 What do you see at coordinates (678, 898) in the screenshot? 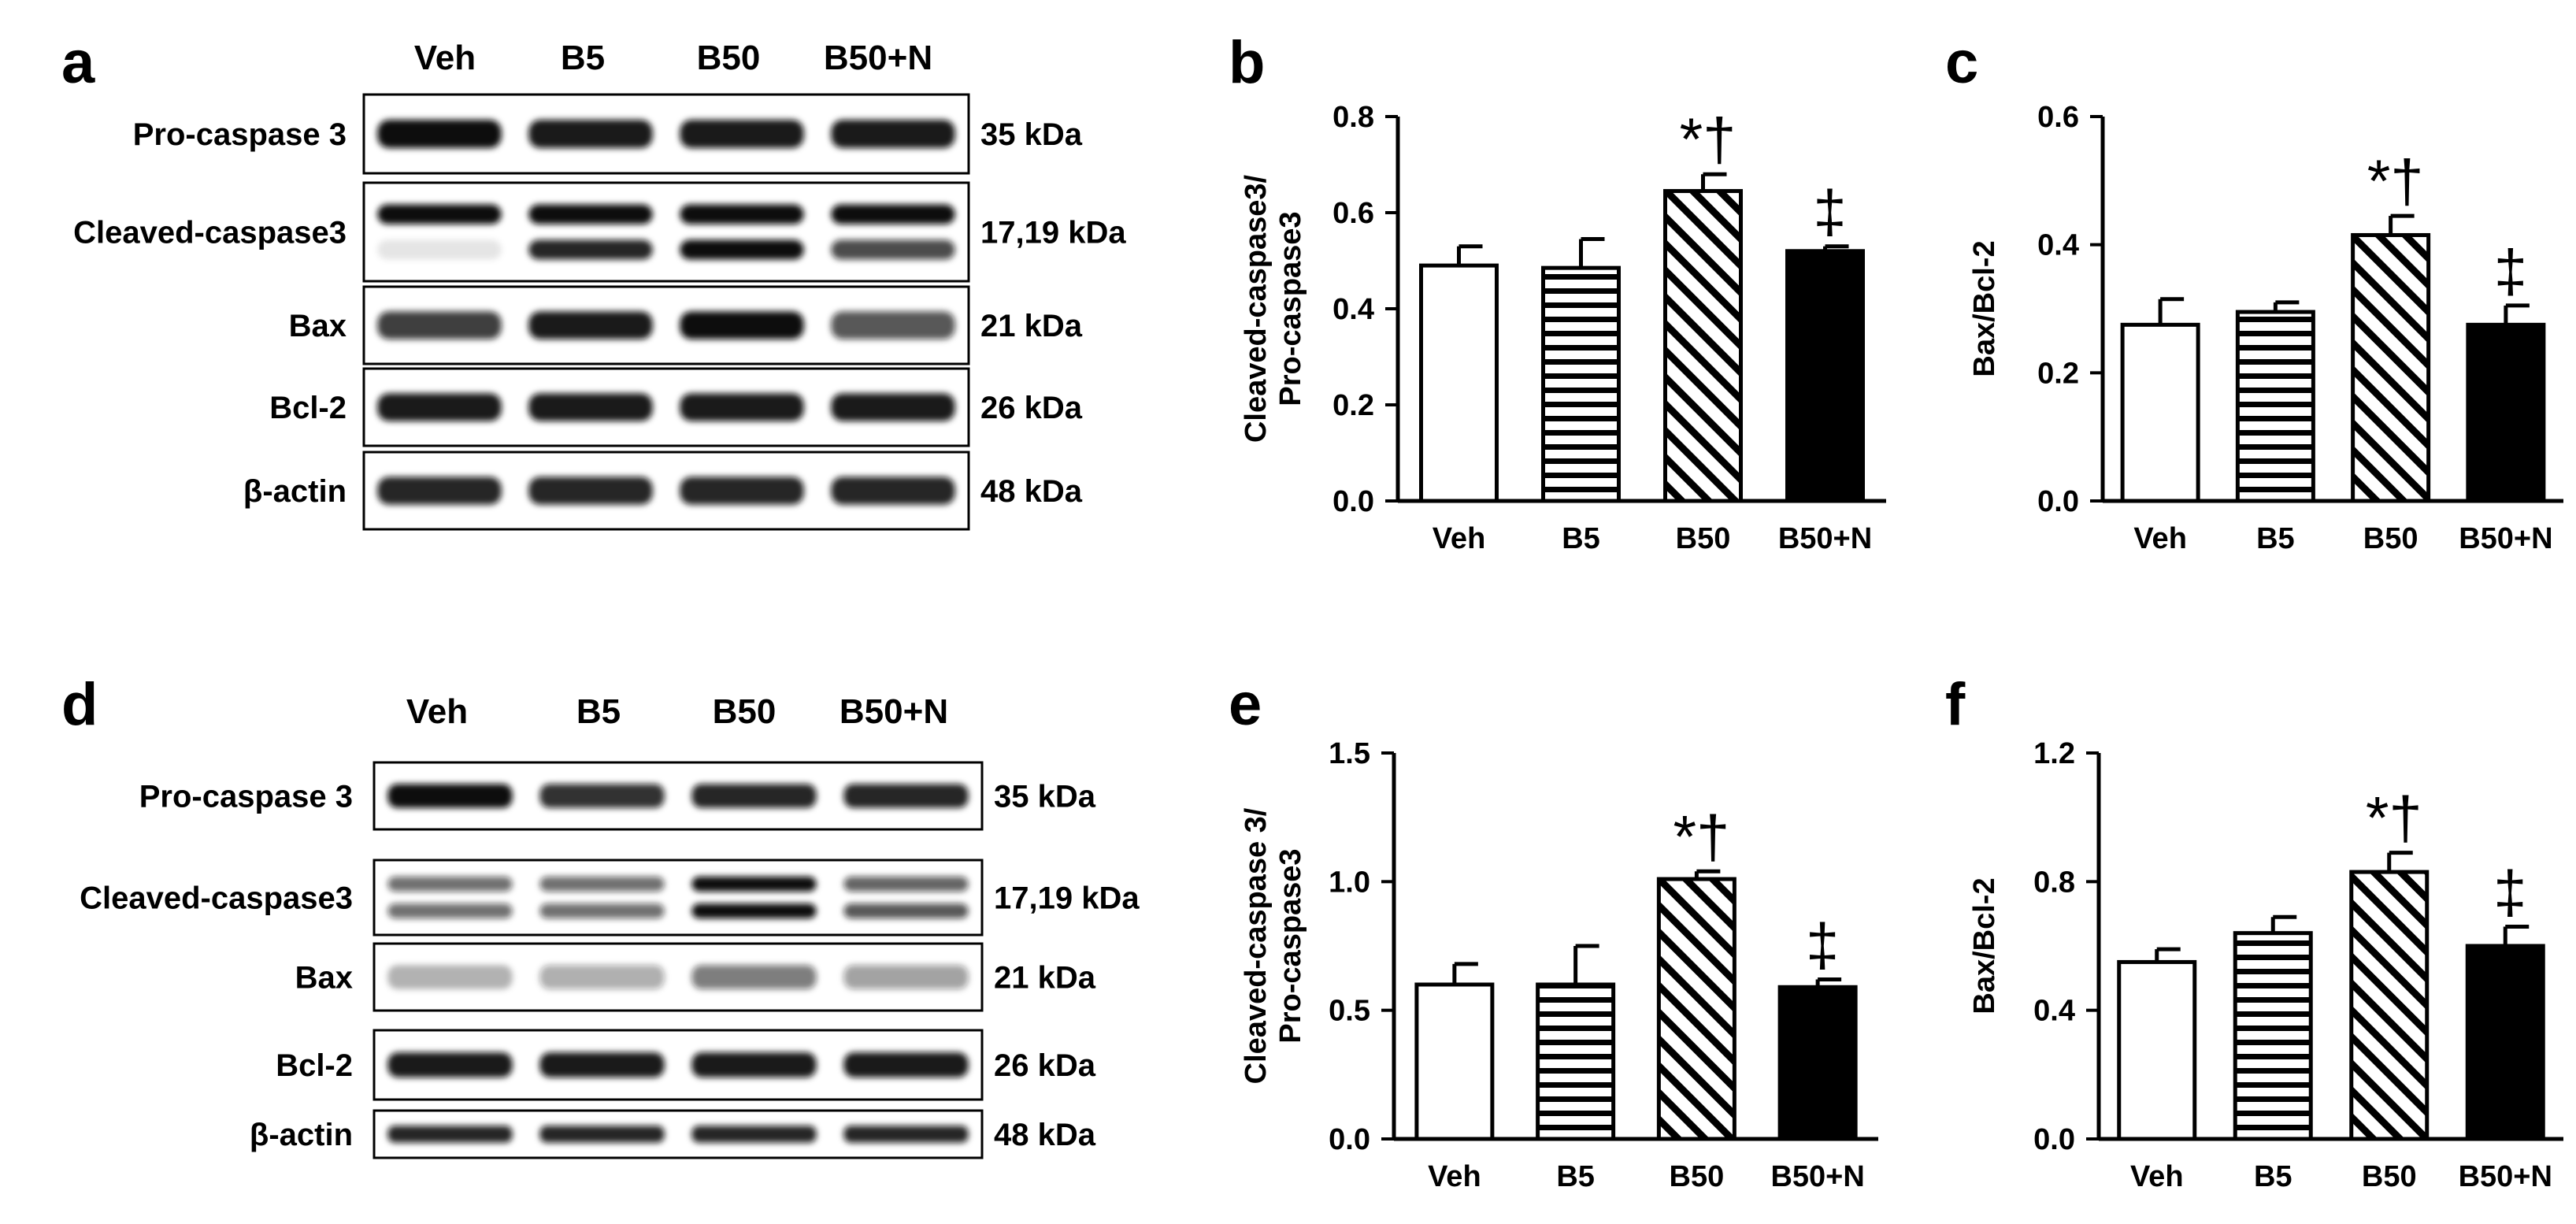
I see `blot-membrane-box` at bounding box center [678, 898].